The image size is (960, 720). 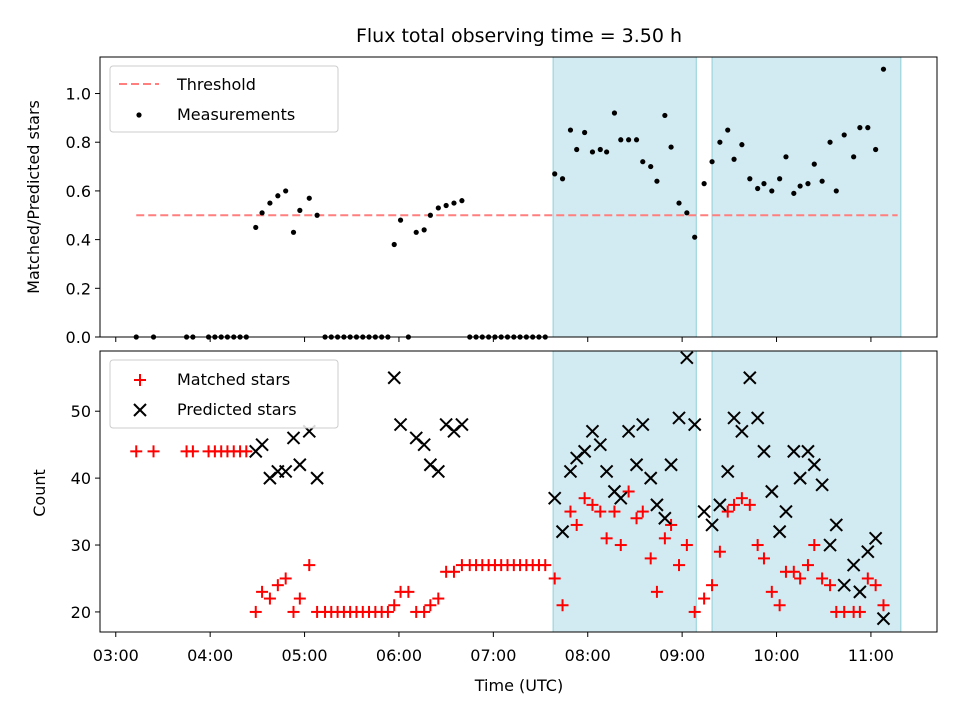 What do you see at coordinates (81, 411) in the screenshot?
I see `bottom-y-tick-label: 50` at bounding box center [81, 411].